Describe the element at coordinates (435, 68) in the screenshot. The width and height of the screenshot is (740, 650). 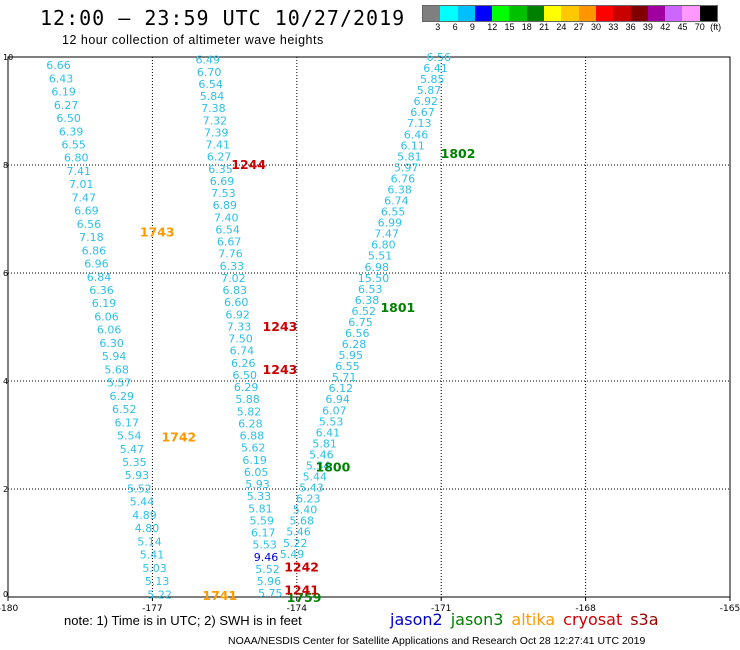
I see `wave-height-value: 6.41` at that location.